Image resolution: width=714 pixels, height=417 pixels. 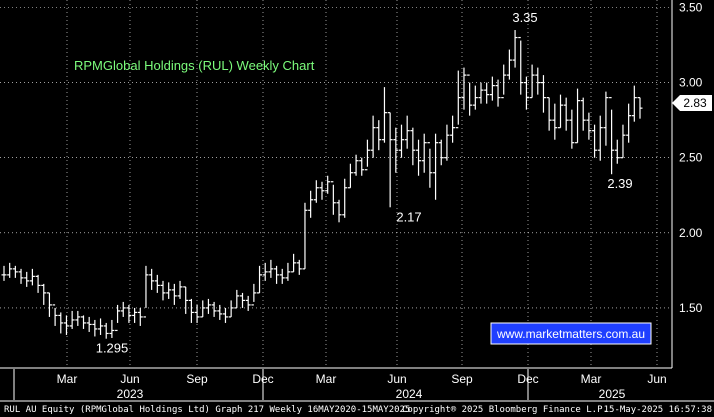 I want to click on y-tick-label: 3.00, so click(x=691, y=83).